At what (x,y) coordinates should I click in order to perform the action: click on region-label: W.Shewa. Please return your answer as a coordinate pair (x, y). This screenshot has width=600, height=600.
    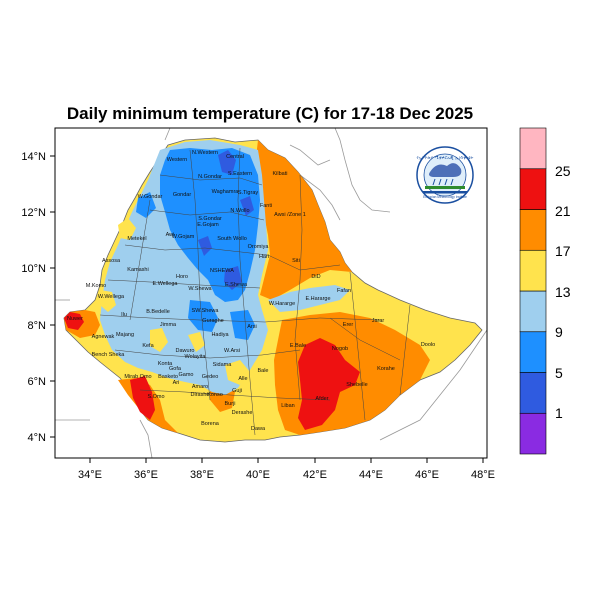
    Looking at the image, I should click on (200, 289).